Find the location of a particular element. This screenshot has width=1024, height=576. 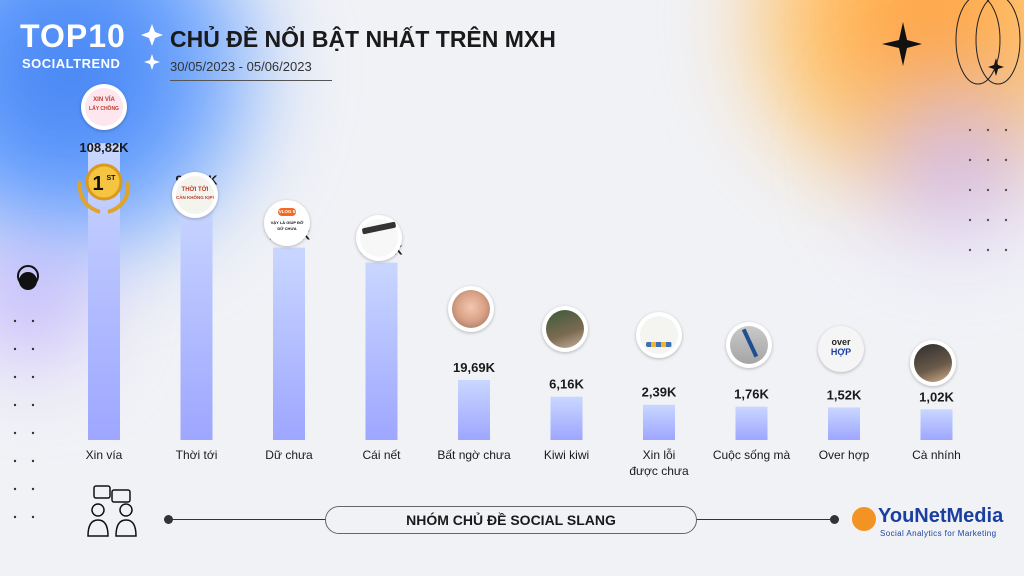

value-label-9: 1,52K is located at coordinates (844, 394).